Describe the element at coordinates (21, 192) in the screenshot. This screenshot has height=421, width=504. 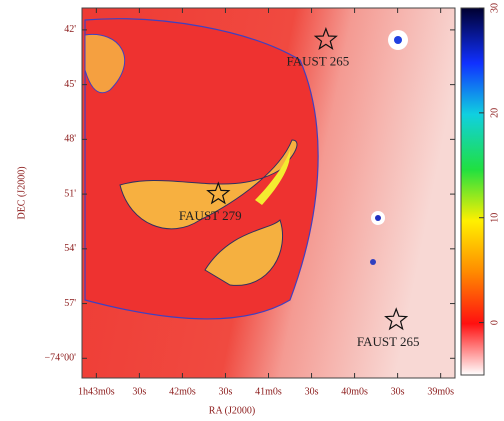
I see `y-axis-label: DEC (J2000)` at that location.